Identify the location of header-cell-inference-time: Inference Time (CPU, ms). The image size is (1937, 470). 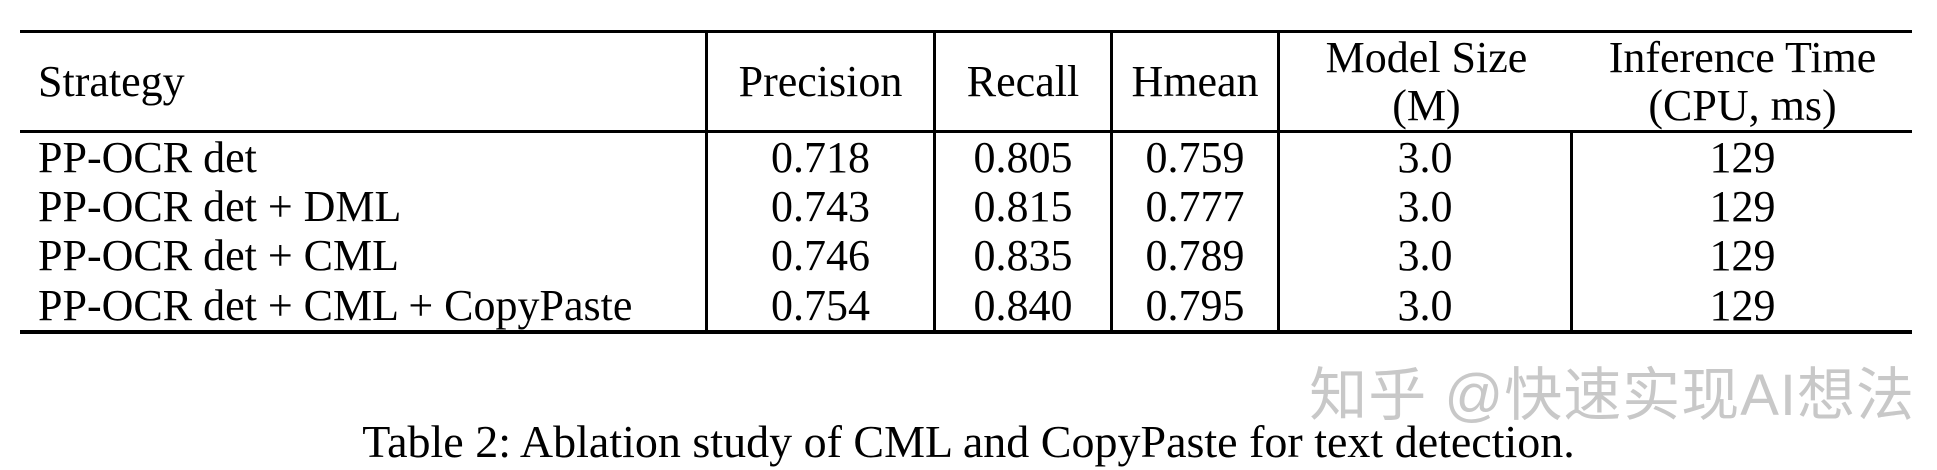
(1742, 83).